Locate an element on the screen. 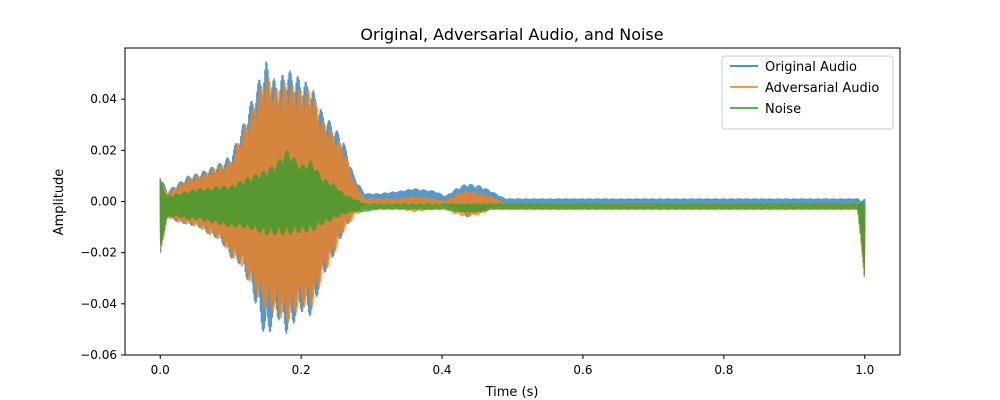 Image resolution: width=1000 pixels, height=400 pixels. chart-title: Original, Adversarial Audio, and Noise is located at coordinates (511, 34).